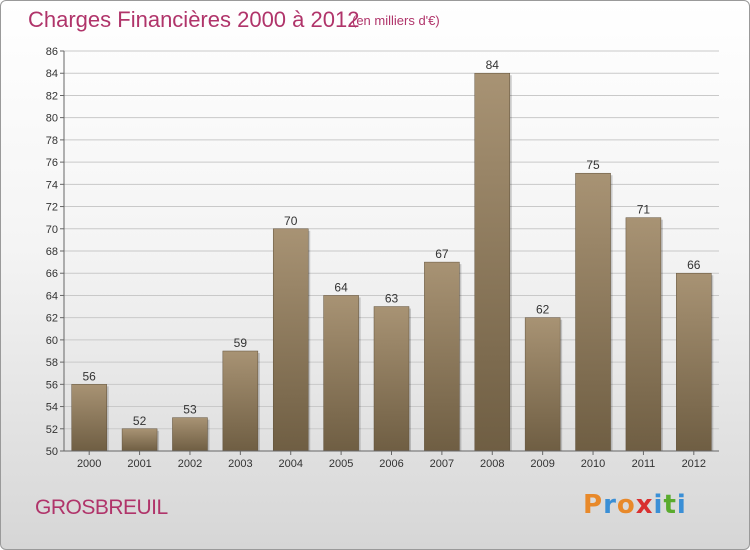 The height and width of the screenshot is (550, 750). Describe the element at coordinates (52, 185) in the screenshot. I see `y-tick-label: 74` at that location.